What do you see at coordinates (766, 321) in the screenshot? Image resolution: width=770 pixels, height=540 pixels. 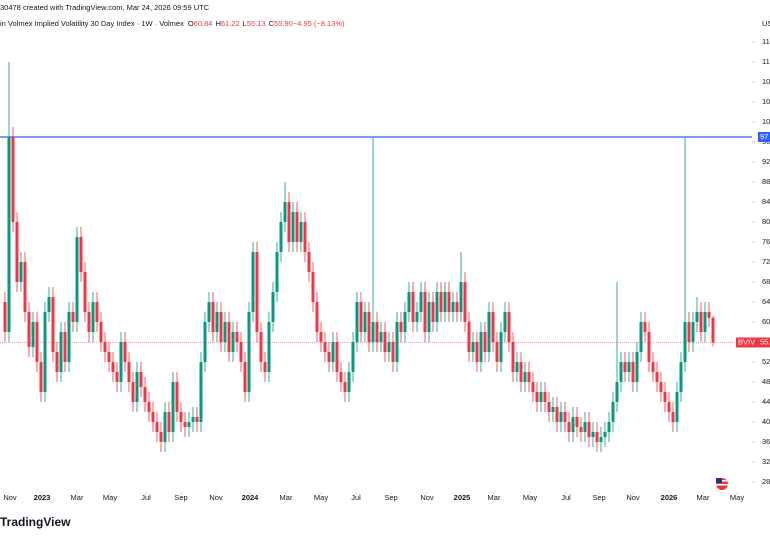 I see `y-tick-label: 60` at bounding box center [766, 321].